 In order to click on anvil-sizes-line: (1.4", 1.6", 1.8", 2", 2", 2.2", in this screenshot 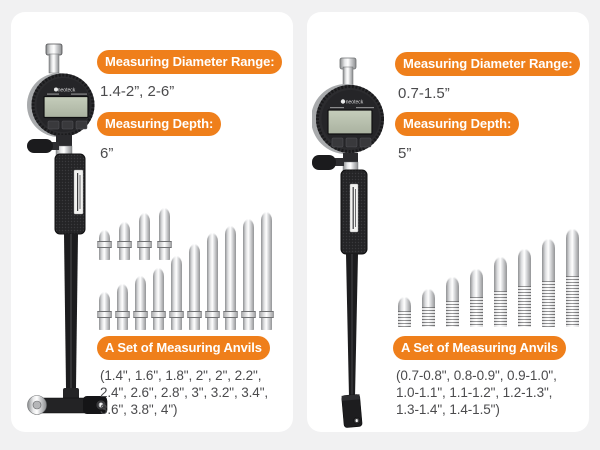, I will do `click(181, 375)`.